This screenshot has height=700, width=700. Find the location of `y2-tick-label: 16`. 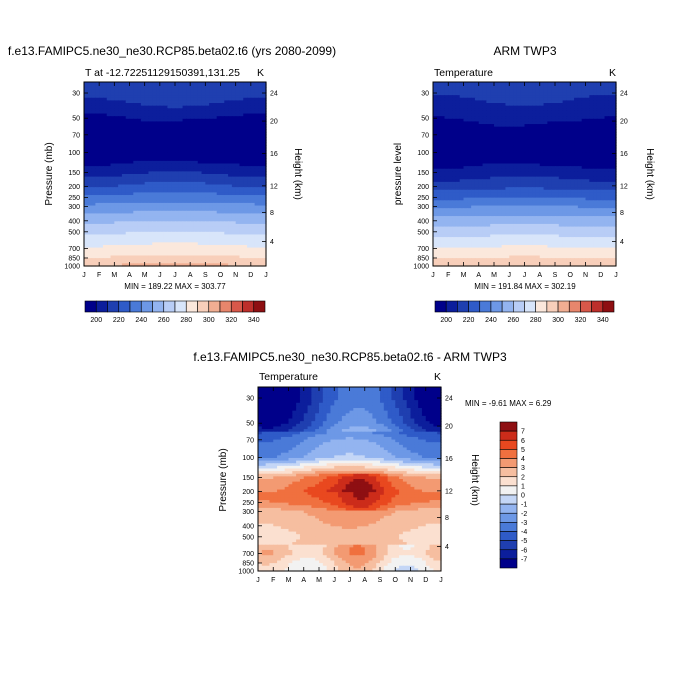

y2-tick-label: 16 is located at coordinates (274, 154).